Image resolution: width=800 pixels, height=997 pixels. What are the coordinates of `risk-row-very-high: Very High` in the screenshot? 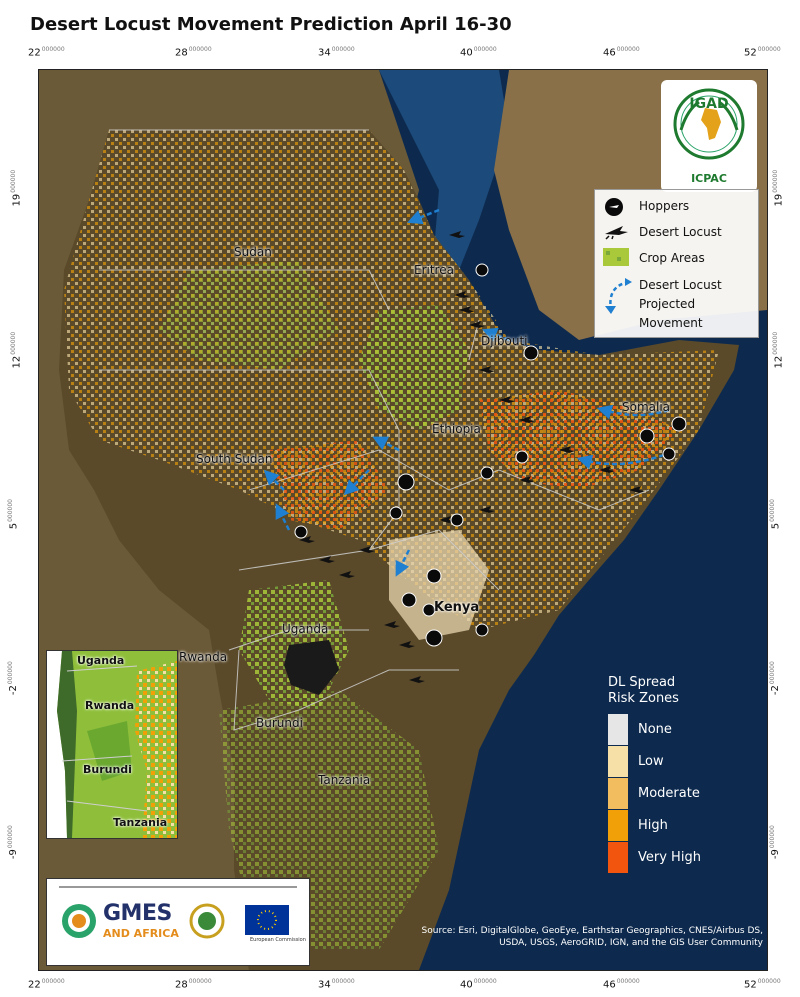 It's located at (676, 857).